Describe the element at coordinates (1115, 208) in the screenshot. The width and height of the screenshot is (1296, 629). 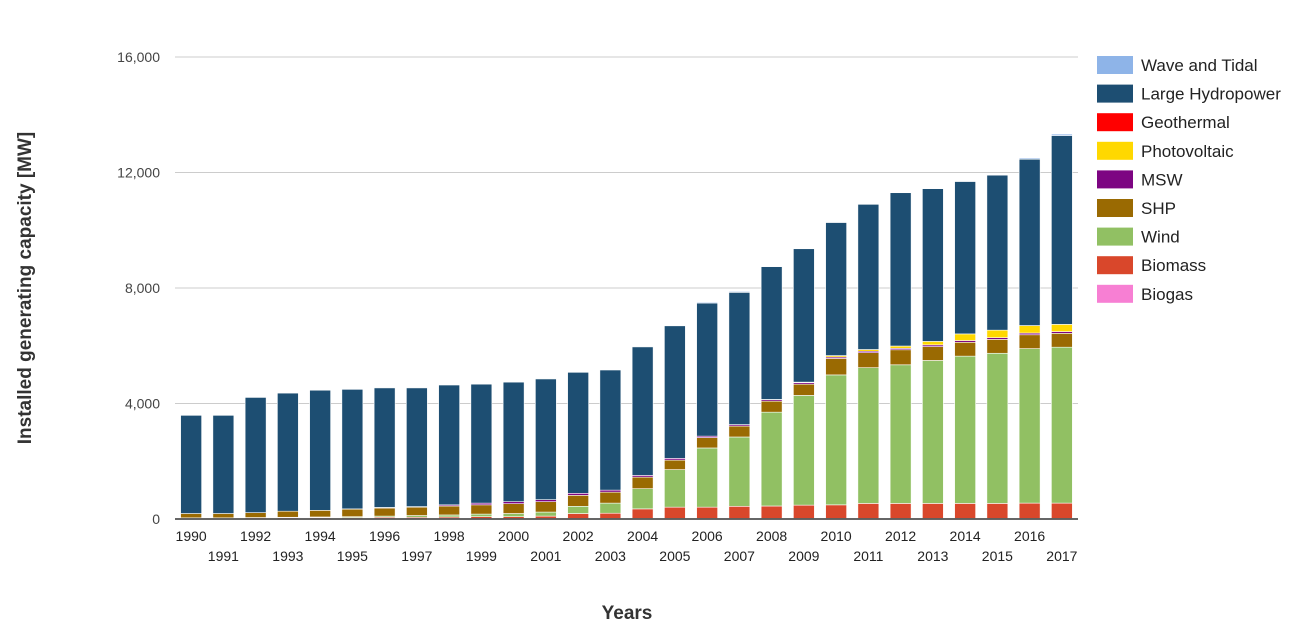
I see `legend-swatch-shp` at that location.